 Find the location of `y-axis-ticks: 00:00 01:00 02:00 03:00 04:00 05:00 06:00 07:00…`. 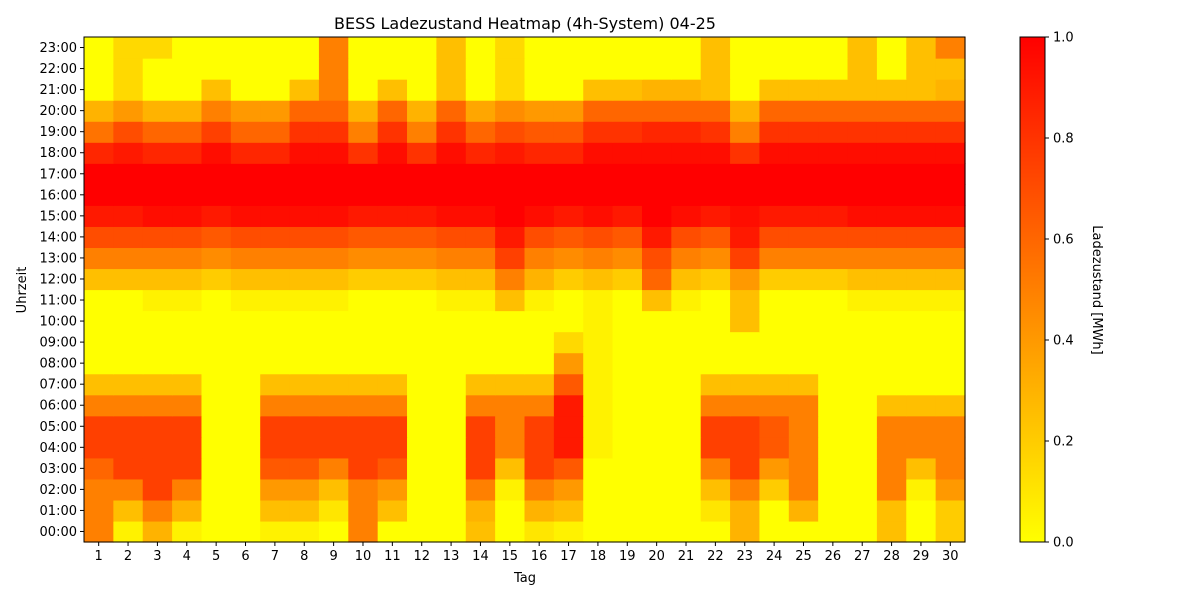

y-axis-ticks: 00:00 01:00 02:00 03:00 04:00 05:00 06:00 07:00… is located at coordinates (62, 290).